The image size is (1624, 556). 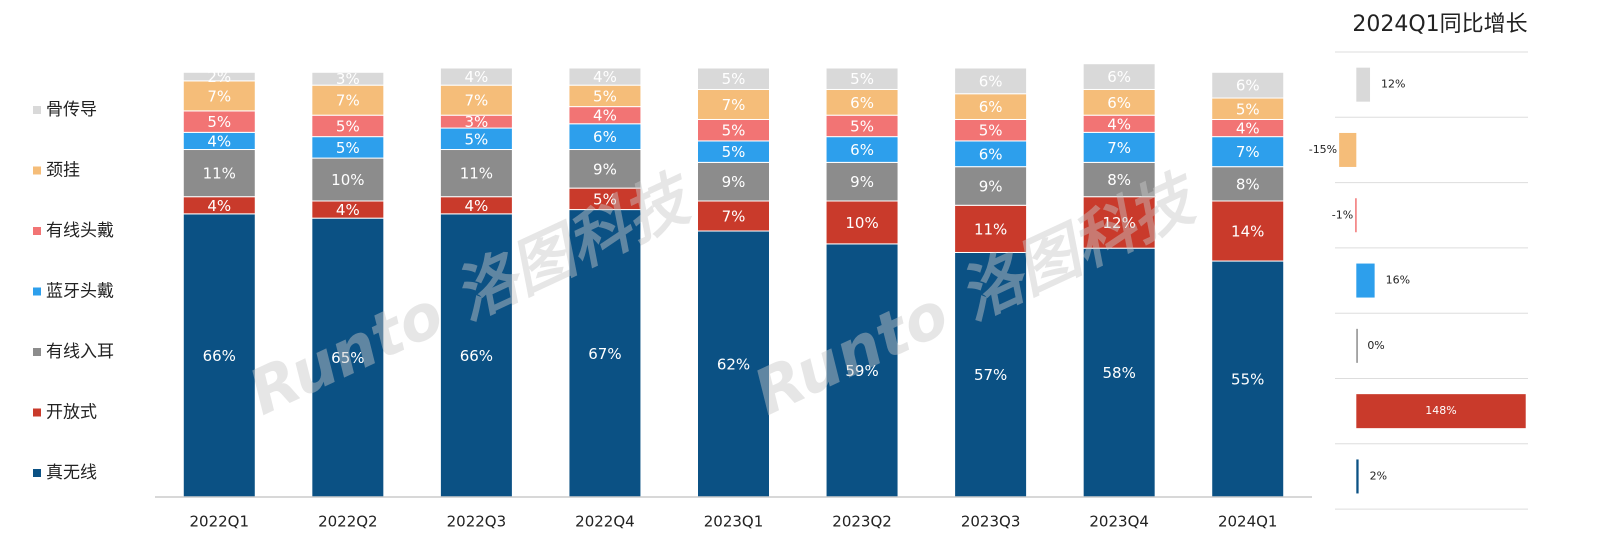 What do you see at coordinates (71, 473) in the screenshot?
I see `legend-label: 真无线` at bounding box center [71, 473].